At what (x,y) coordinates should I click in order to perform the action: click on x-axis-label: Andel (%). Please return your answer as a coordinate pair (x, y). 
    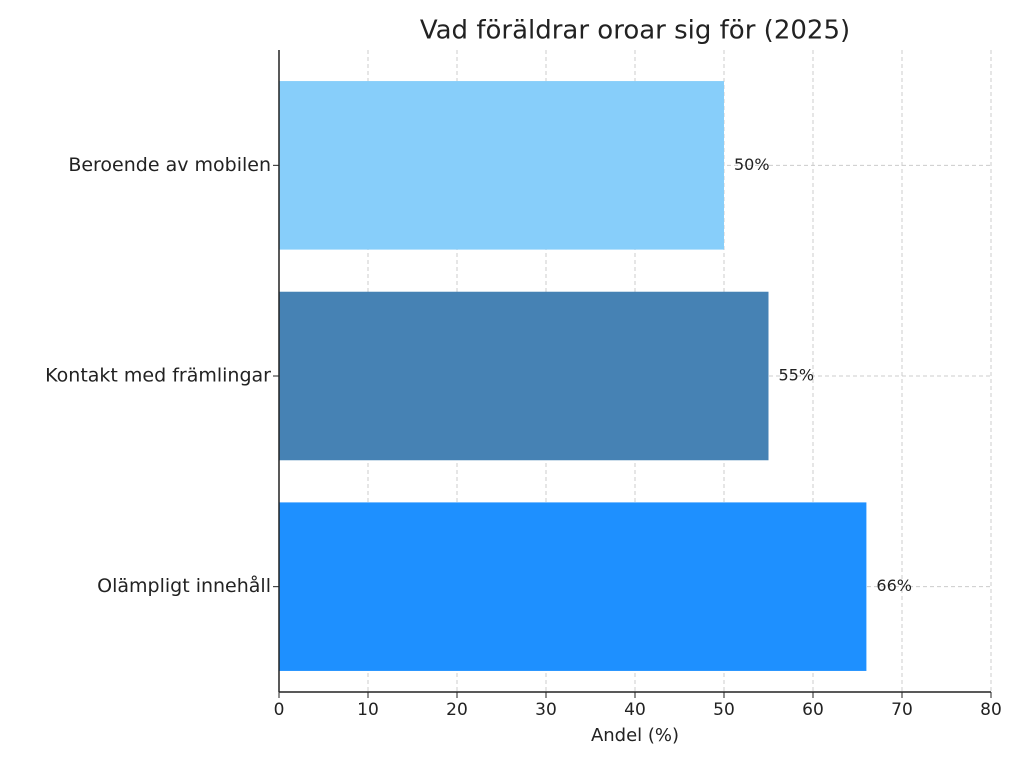
    Looking at the image, I should click on (635, 735).